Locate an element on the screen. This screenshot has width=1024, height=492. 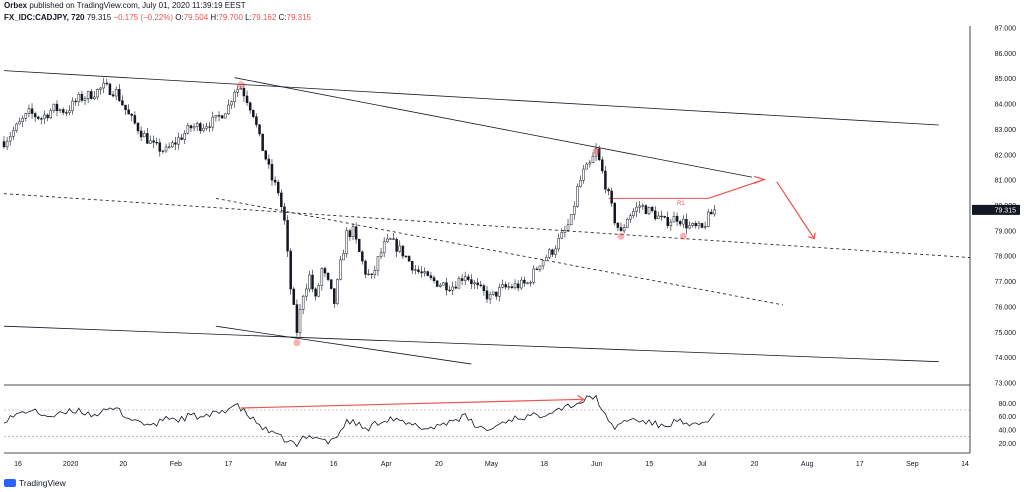
time-tick-label: Feb is located at coordinates (176, 464).